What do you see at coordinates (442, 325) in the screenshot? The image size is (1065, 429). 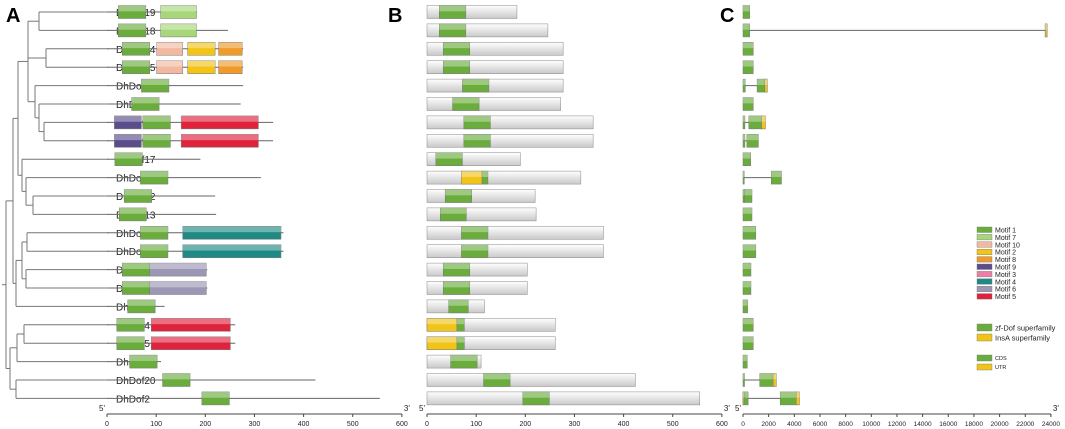 I see `domain-ins-box` at bounding box center [442, 325].